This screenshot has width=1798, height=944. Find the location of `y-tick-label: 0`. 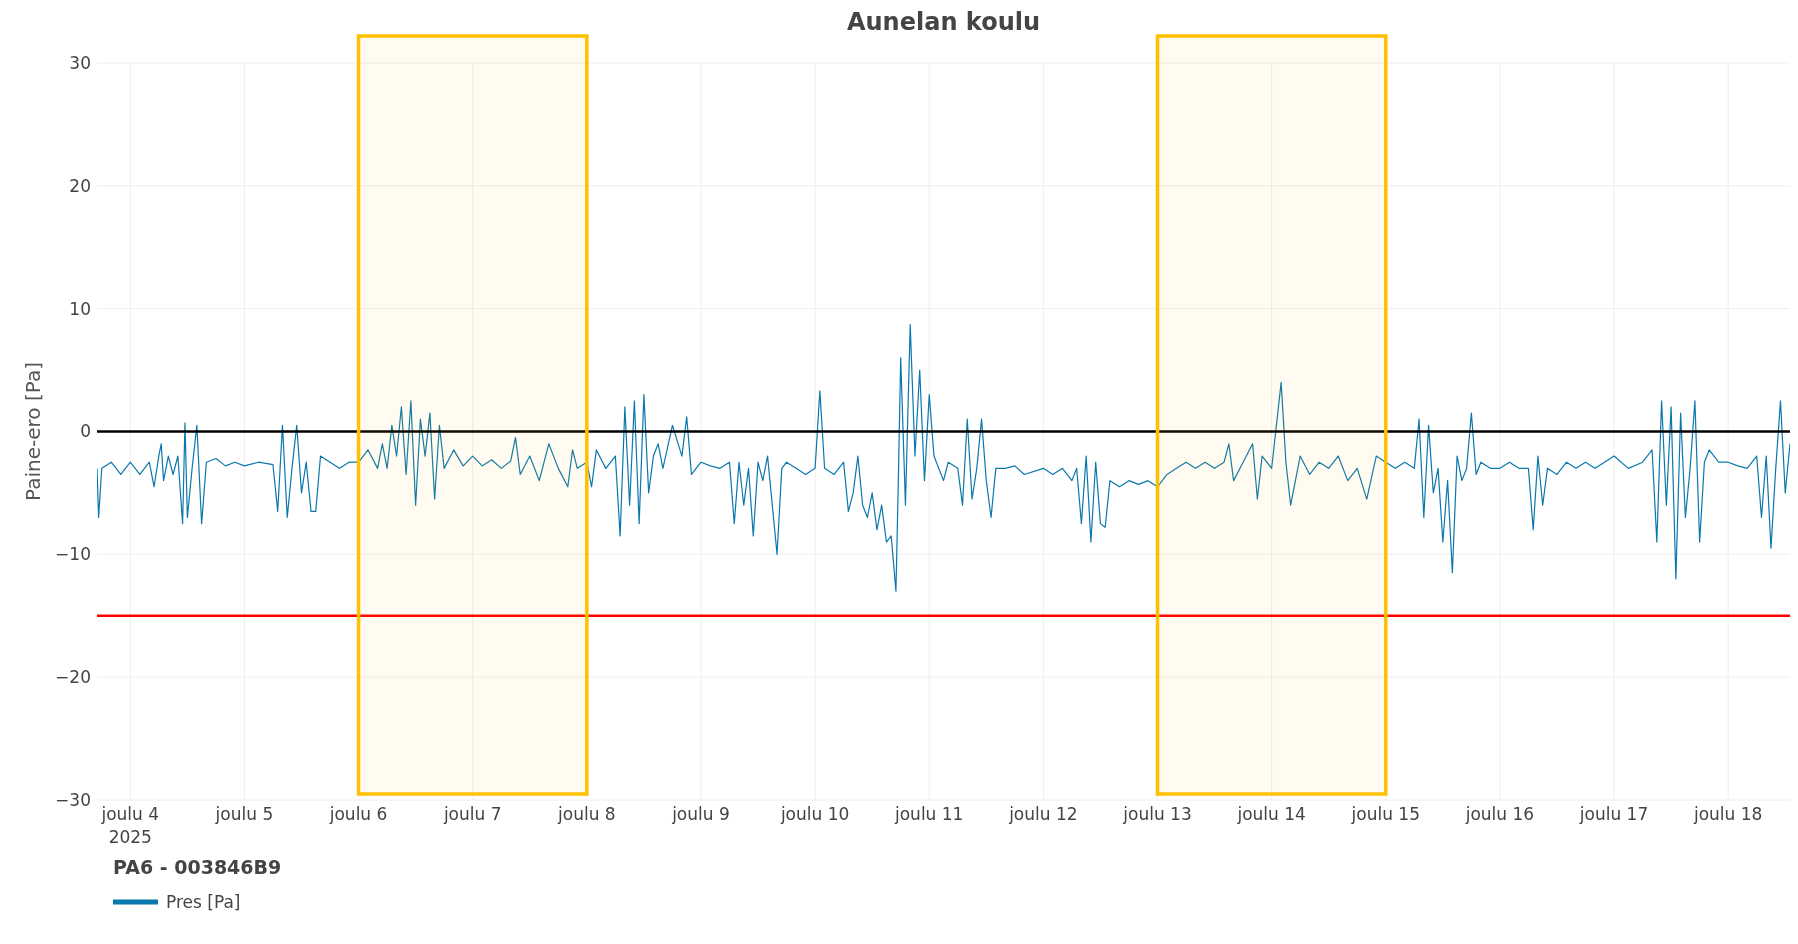

y-tick-label: 0 is located at coordinates (85, 431).